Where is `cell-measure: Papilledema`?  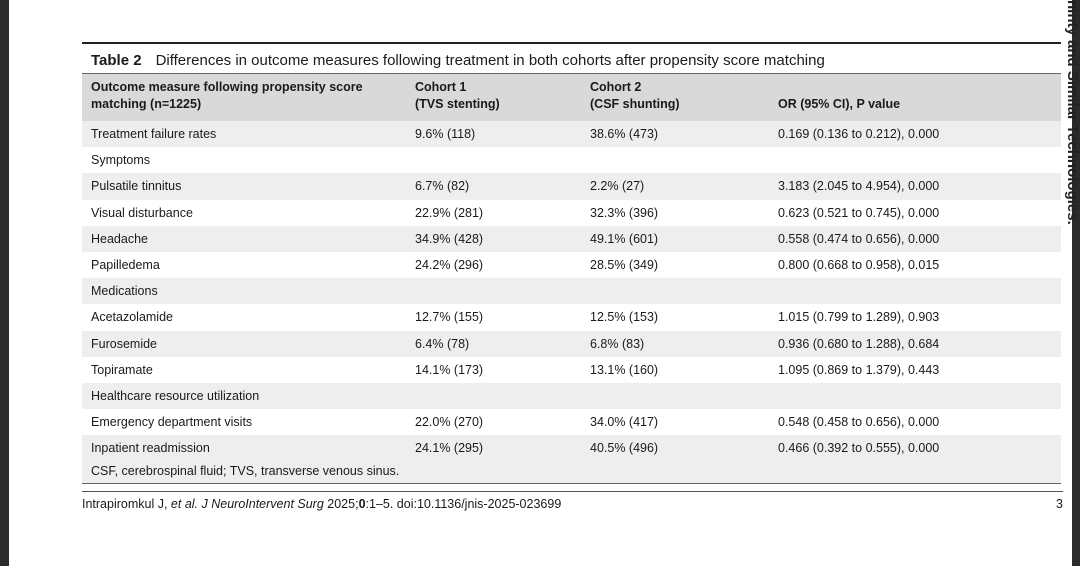 cell-measure: Papilledema is located at coordinates (248, 265).